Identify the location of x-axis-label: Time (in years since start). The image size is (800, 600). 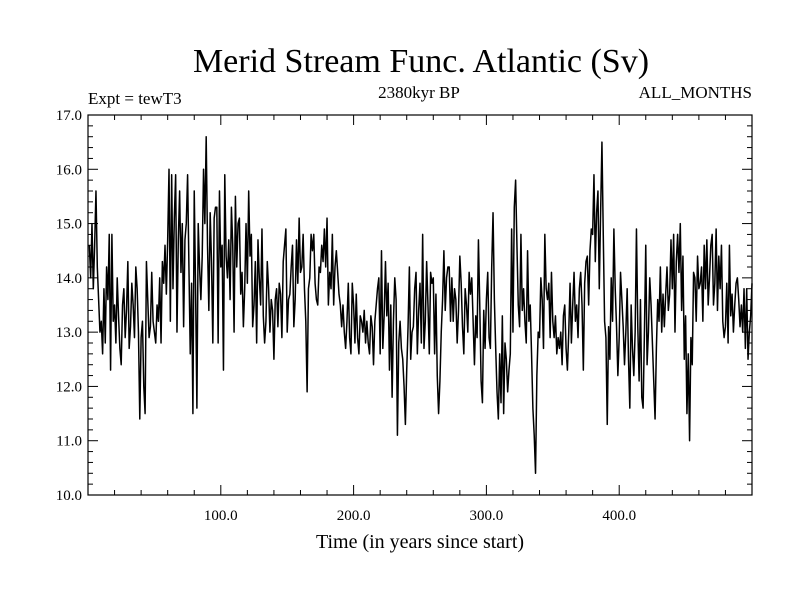
(420, 542).